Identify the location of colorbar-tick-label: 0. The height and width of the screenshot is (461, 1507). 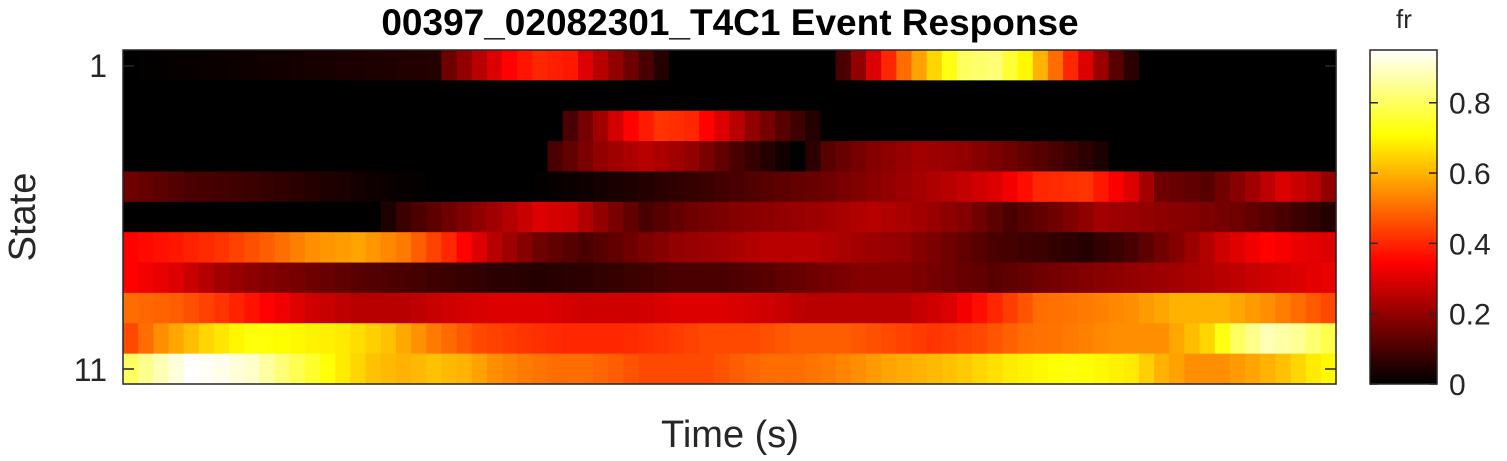
(1457, 385).